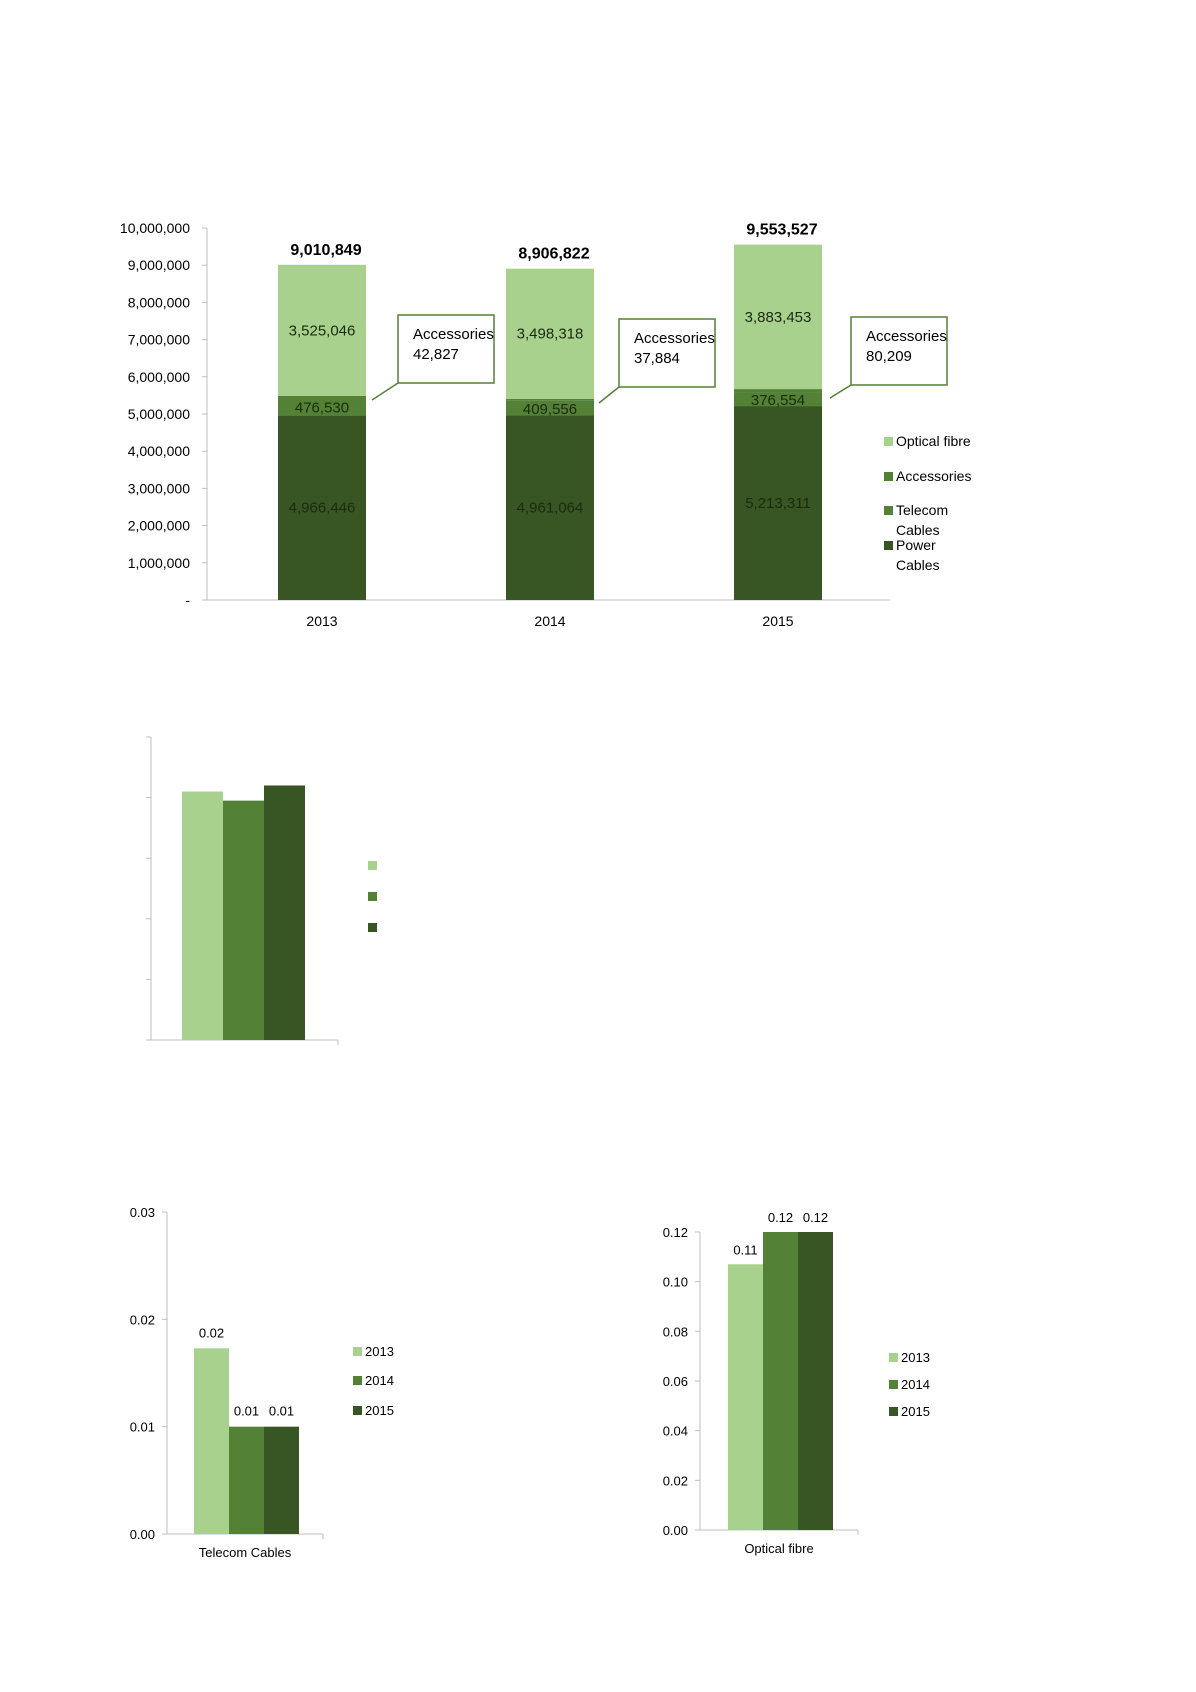  Describe the element at coordinates (745, 1249) in the screenshot. I see `data-label: 0.11` at that location.